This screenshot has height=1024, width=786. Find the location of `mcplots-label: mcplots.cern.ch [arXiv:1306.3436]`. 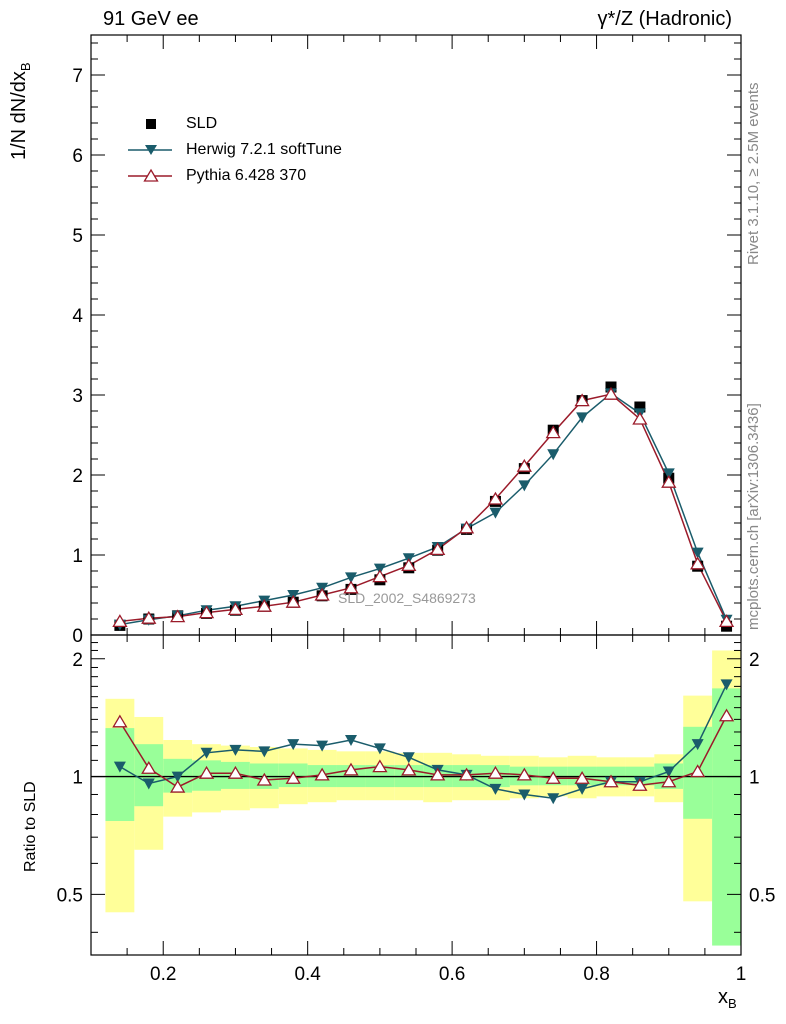

mcplots-label: mcplots.cern.ch [arXiv:1306.3436] is located at coordinates (753, 516).